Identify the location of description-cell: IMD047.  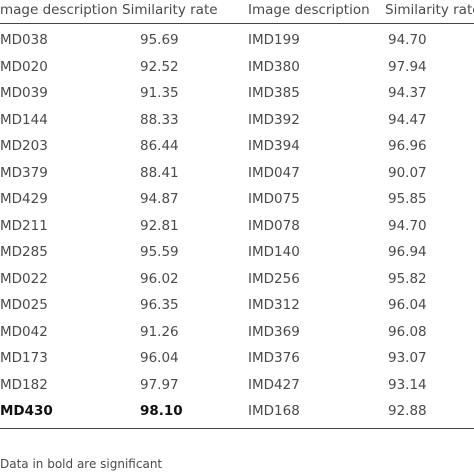
(274, 172).